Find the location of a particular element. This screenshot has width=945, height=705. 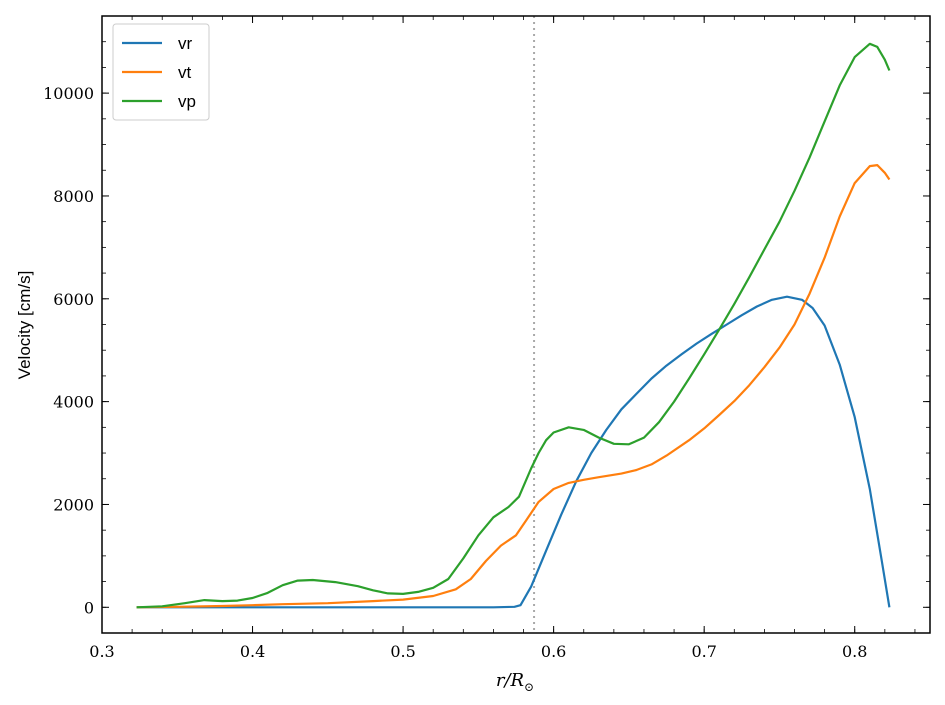

x-tick-label: 0.5 is located at coordinates (402, 651).